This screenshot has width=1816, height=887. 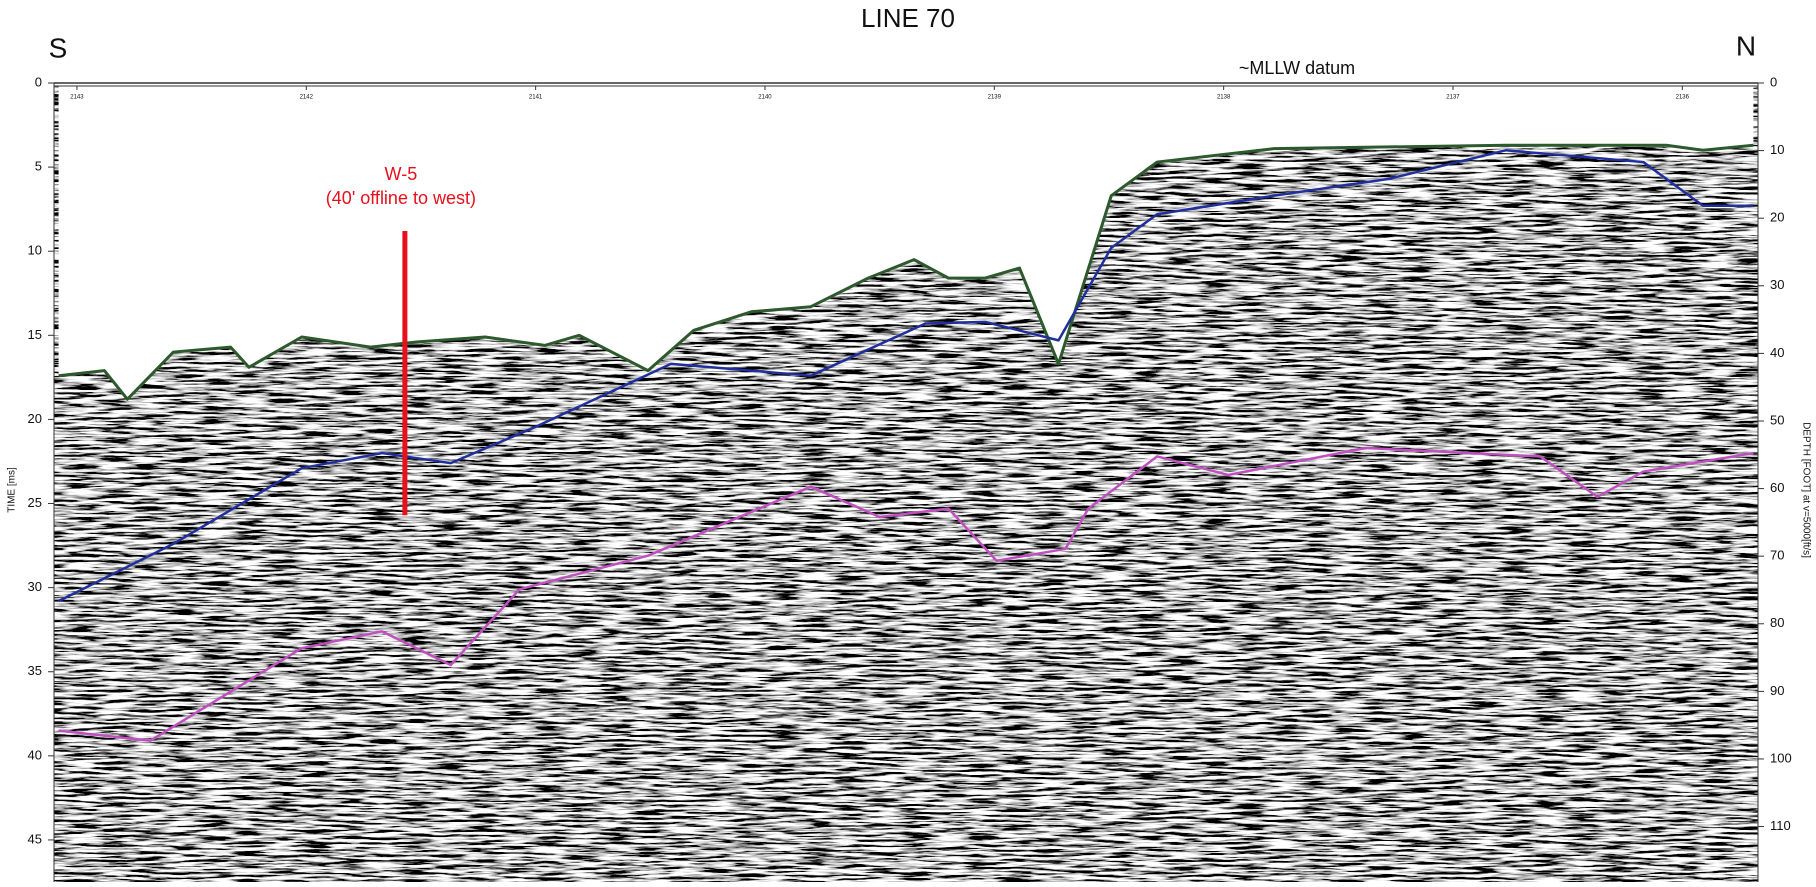 What do you see at coordinates (1224, 98) in the screenshot?
I see `x-tick-label: 2138` at bounding box center [1224, 98].